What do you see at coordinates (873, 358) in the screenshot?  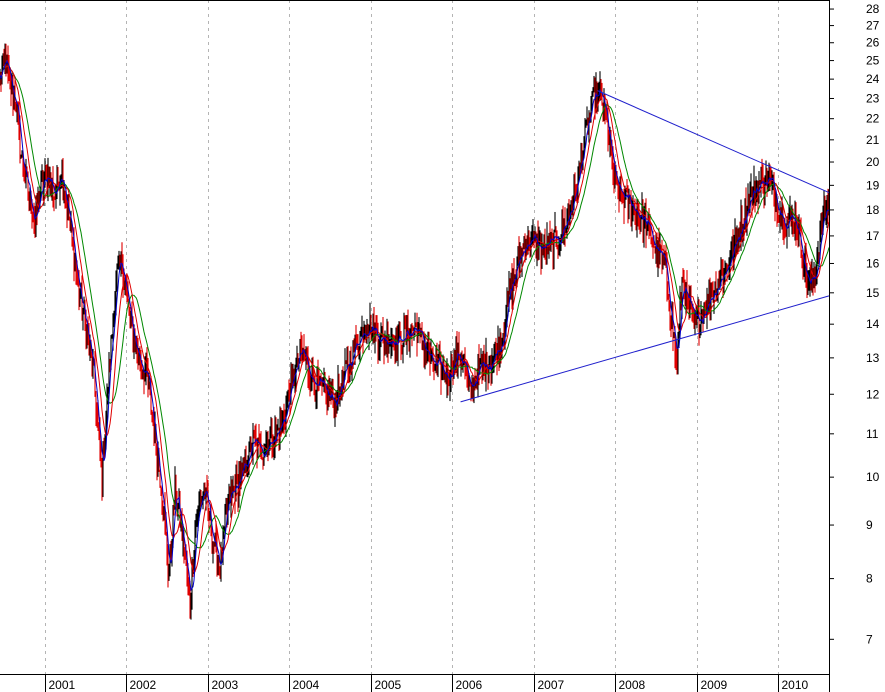 I see `y-tick-label: 13` at bounding box center [873, 358].